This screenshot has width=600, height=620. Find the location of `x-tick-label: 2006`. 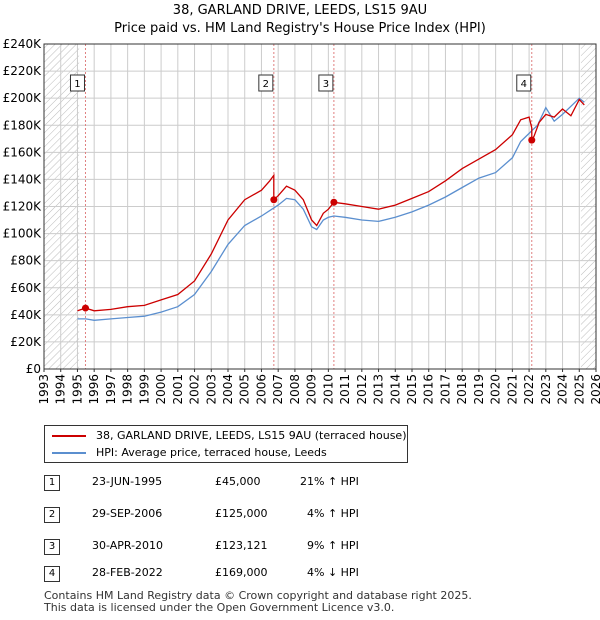

x-tick-label: 2006 is located at coordinates (261, 389).